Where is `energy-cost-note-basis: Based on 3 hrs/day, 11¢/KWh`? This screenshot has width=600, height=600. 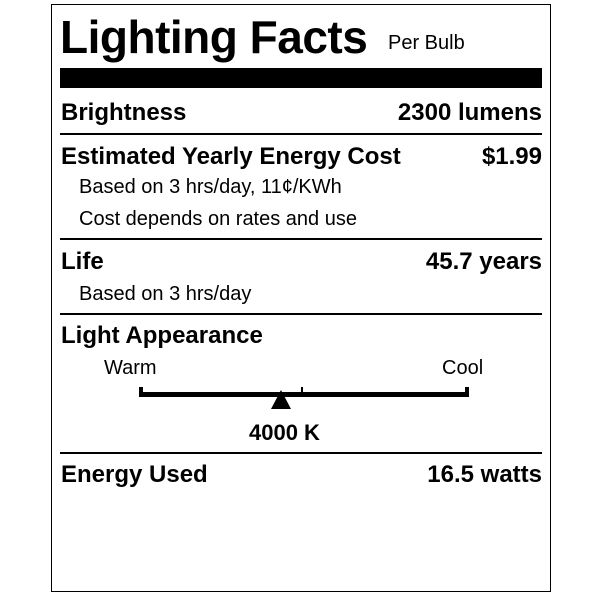
energy-cost-note-basis: Based on 3 hrs/day, 11¢/KWh is located at coordinates (210, 187).